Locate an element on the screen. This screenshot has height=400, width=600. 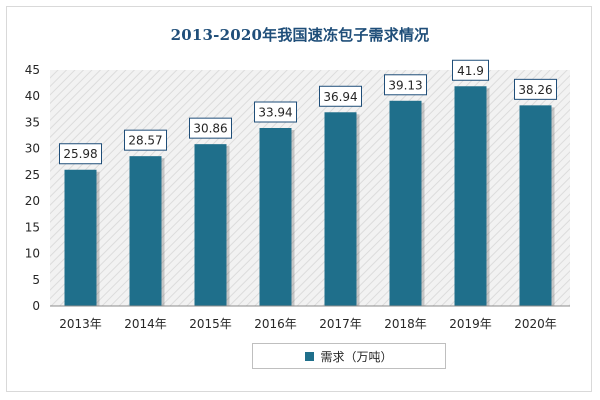
data-label: 39.13 is located at coordinates (405, 85).